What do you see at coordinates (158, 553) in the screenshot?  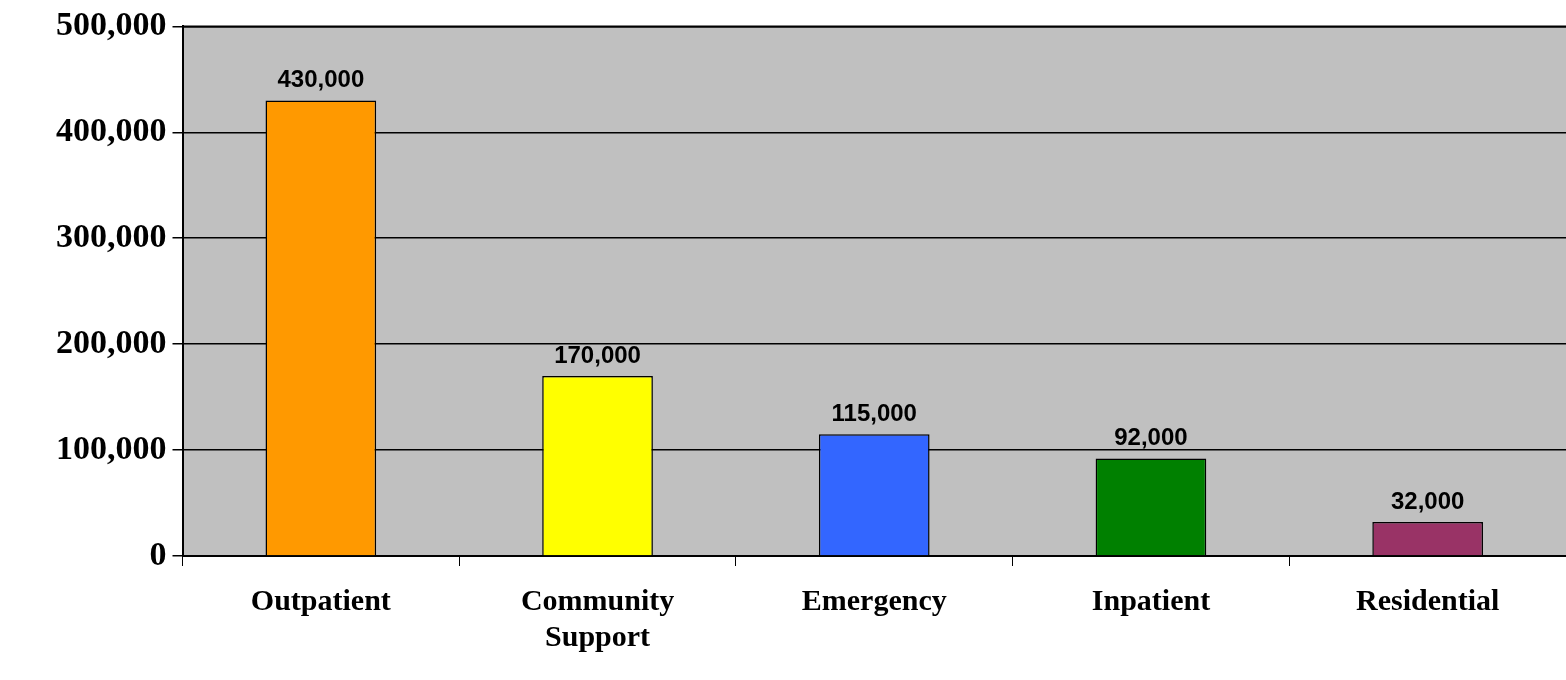 I see `y-tick-label: 0` at bounding box center [158, 553].